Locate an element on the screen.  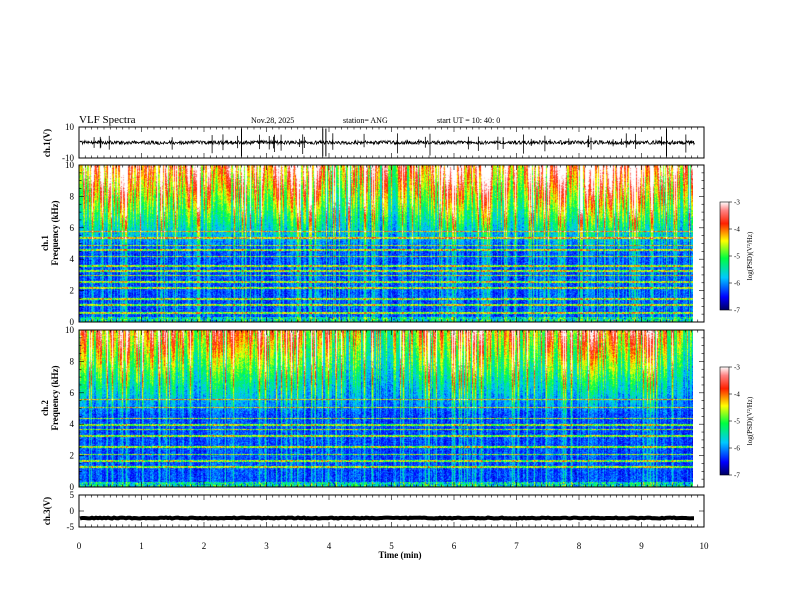
ch2-colorbar is located at coordinates (724, 421).